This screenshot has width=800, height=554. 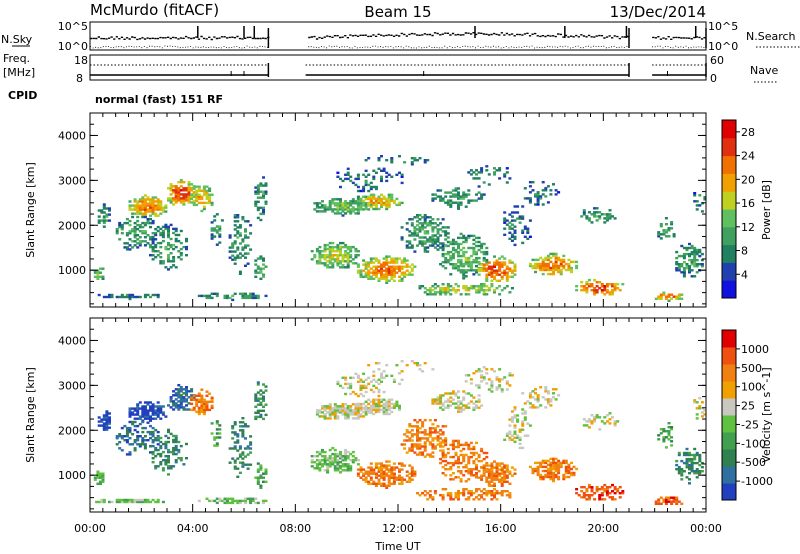 I want to click on power-ytick-label: 3000, so click(x=72, y=180).